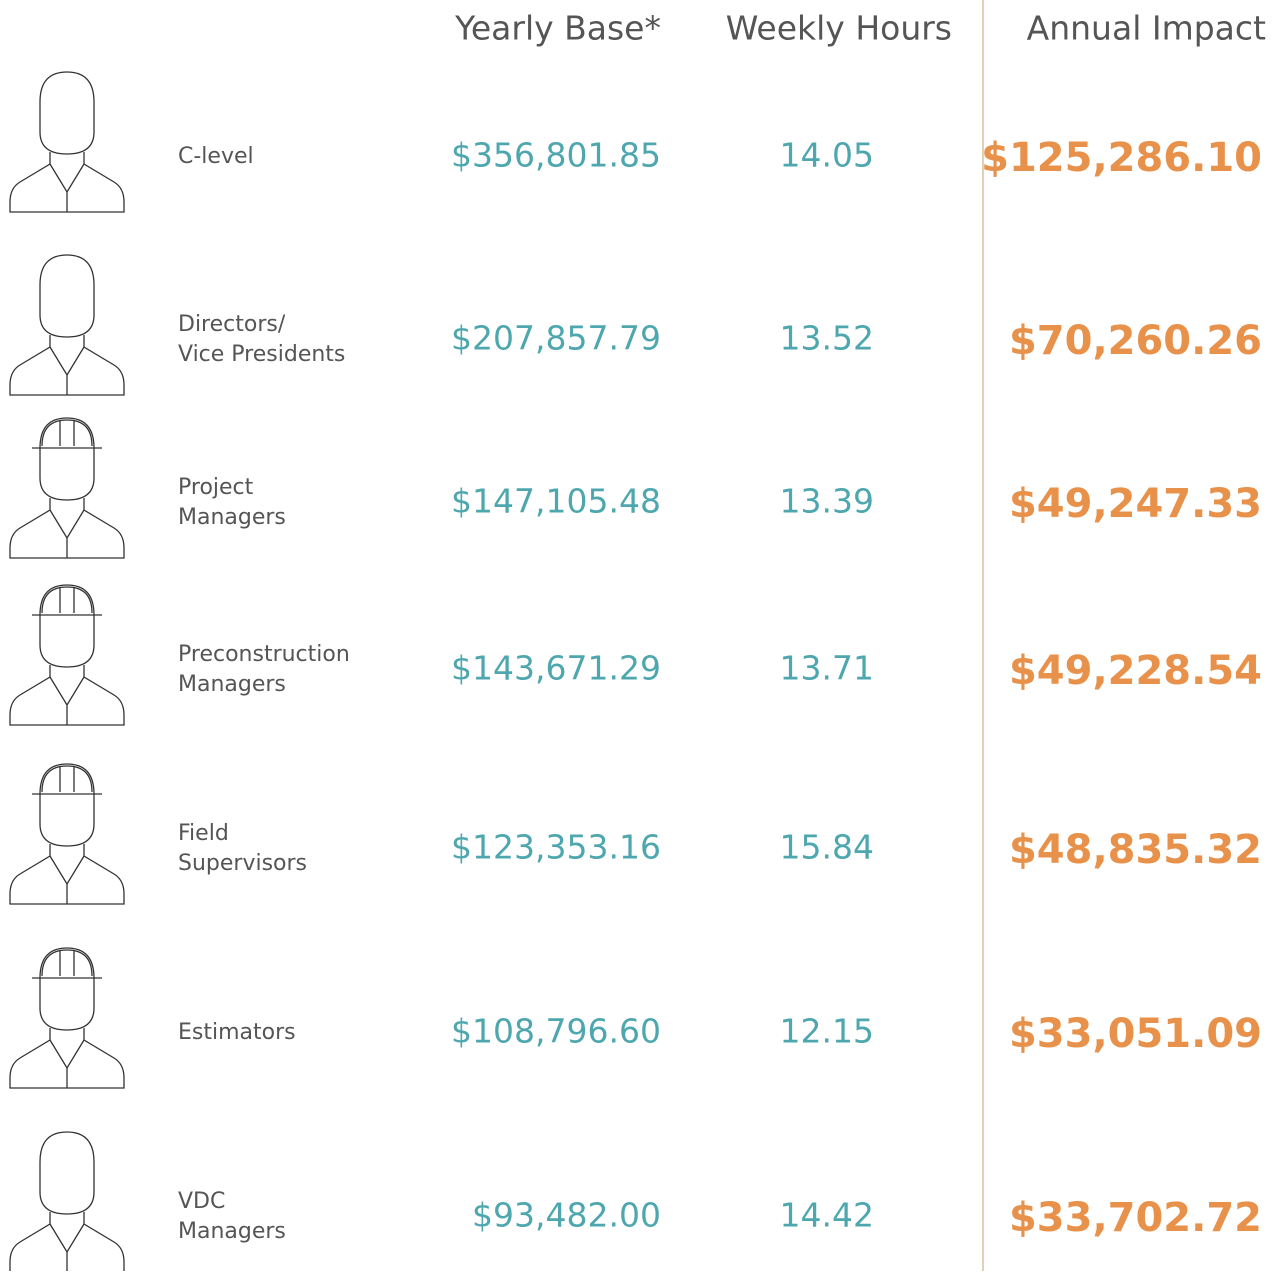 This screenshot has height=1275, width=1280. Describe the element at coordinates (556, 338) in the screenshot. I see `yearly-base: $207,857.79` at that location.